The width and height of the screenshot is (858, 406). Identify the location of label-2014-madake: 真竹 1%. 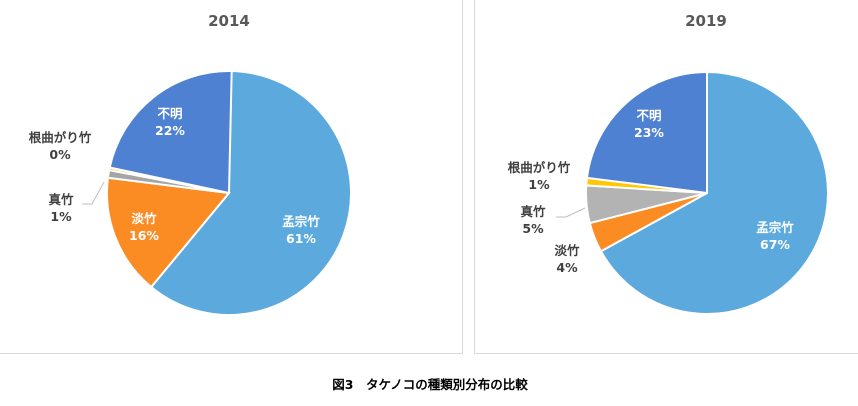
(61, 208).